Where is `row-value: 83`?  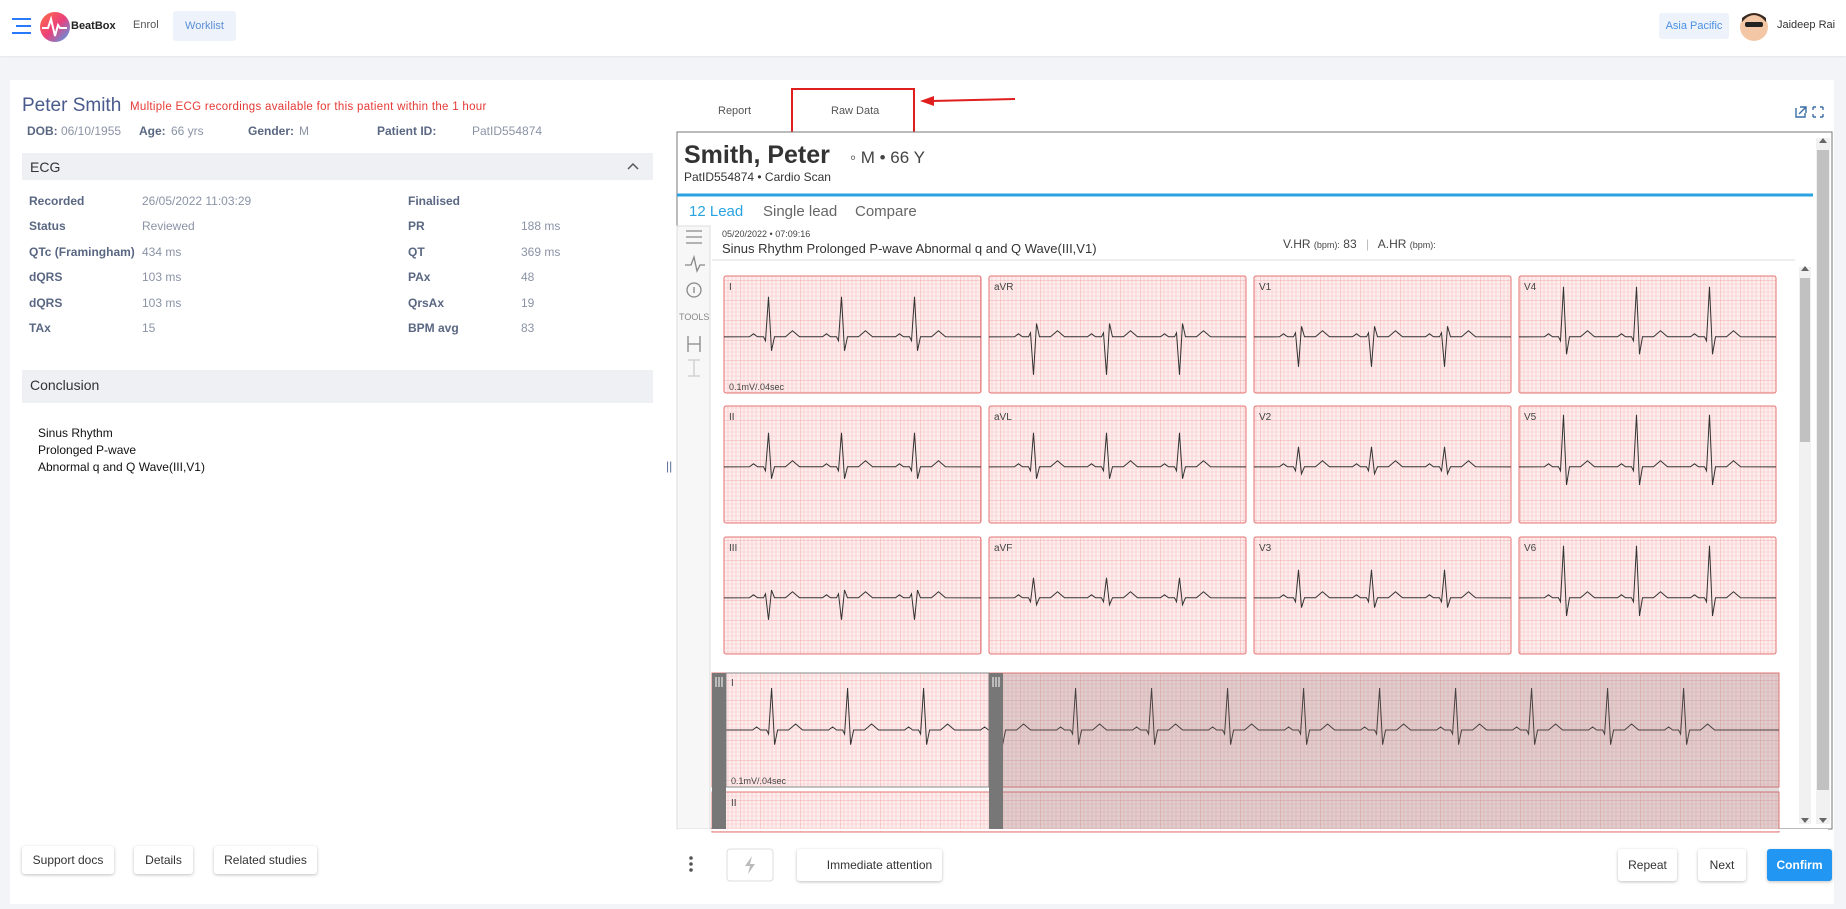
row-value: 83 is located at coordinates (528, 328).